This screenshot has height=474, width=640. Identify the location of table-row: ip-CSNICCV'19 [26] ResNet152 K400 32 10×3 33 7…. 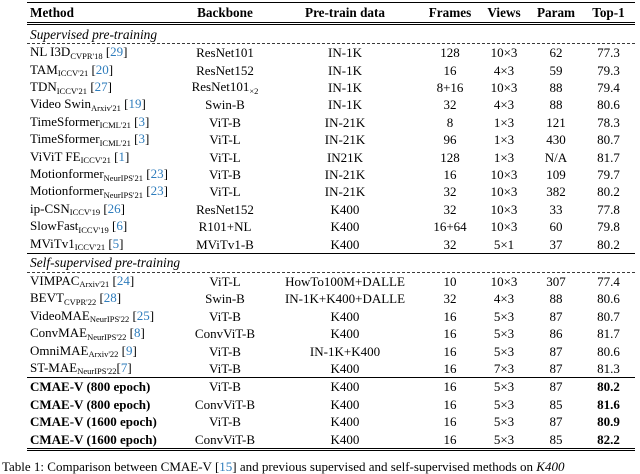
(331, 209).